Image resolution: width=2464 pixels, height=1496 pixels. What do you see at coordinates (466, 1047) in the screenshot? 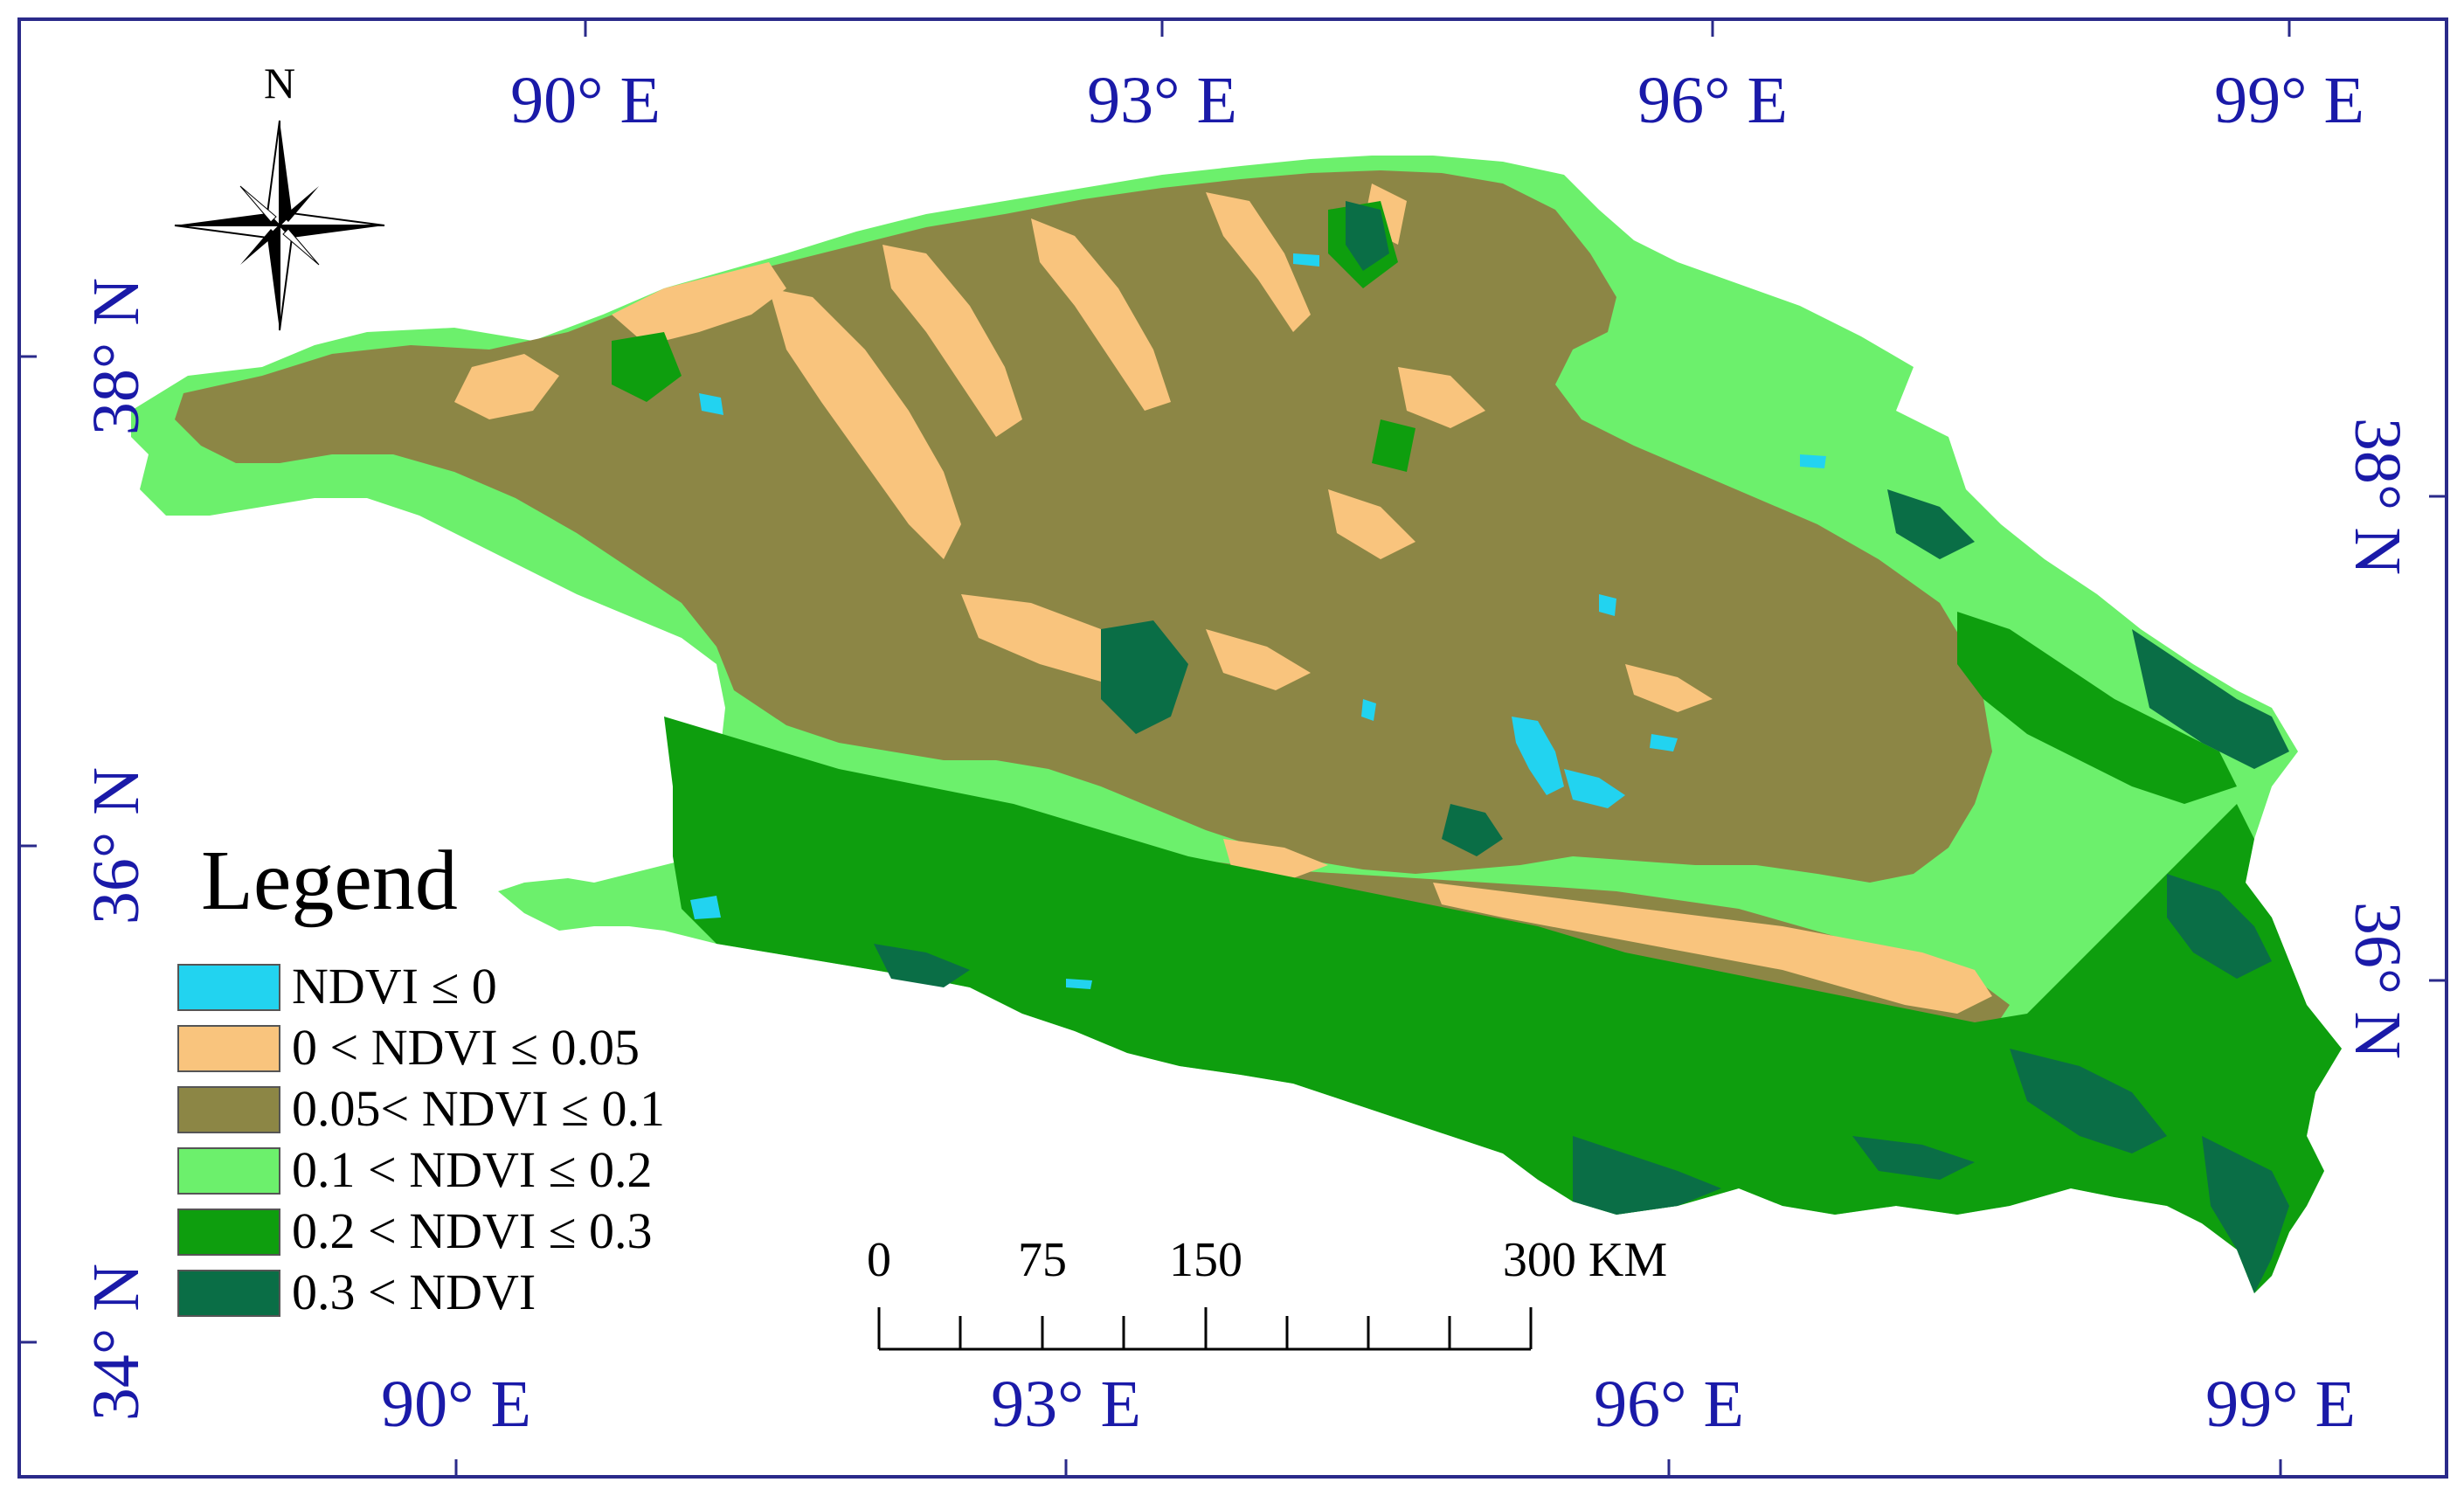
I see `legend-label: 0 < NDVI ≤ 0.05` at bounding box center [466, 1047].